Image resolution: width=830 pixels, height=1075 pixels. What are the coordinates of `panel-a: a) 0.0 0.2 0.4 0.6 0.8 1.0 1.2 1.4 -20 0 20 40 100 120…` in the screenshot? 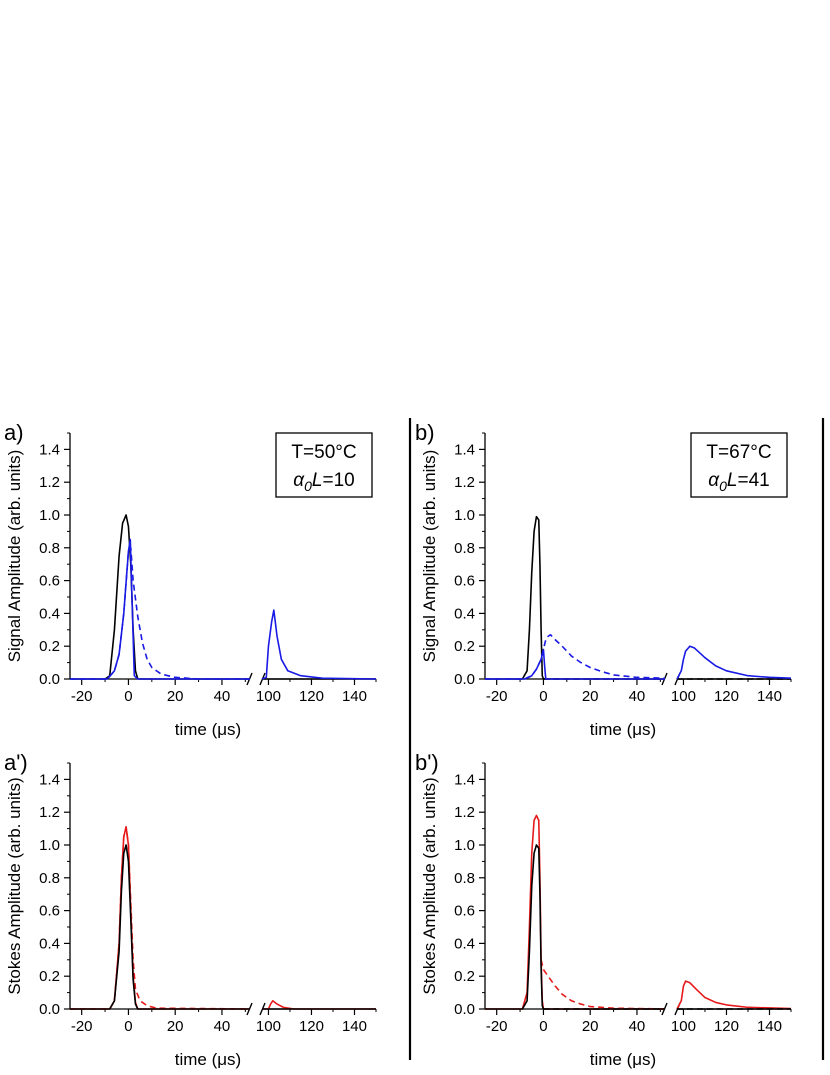 It's located at (190, 579).